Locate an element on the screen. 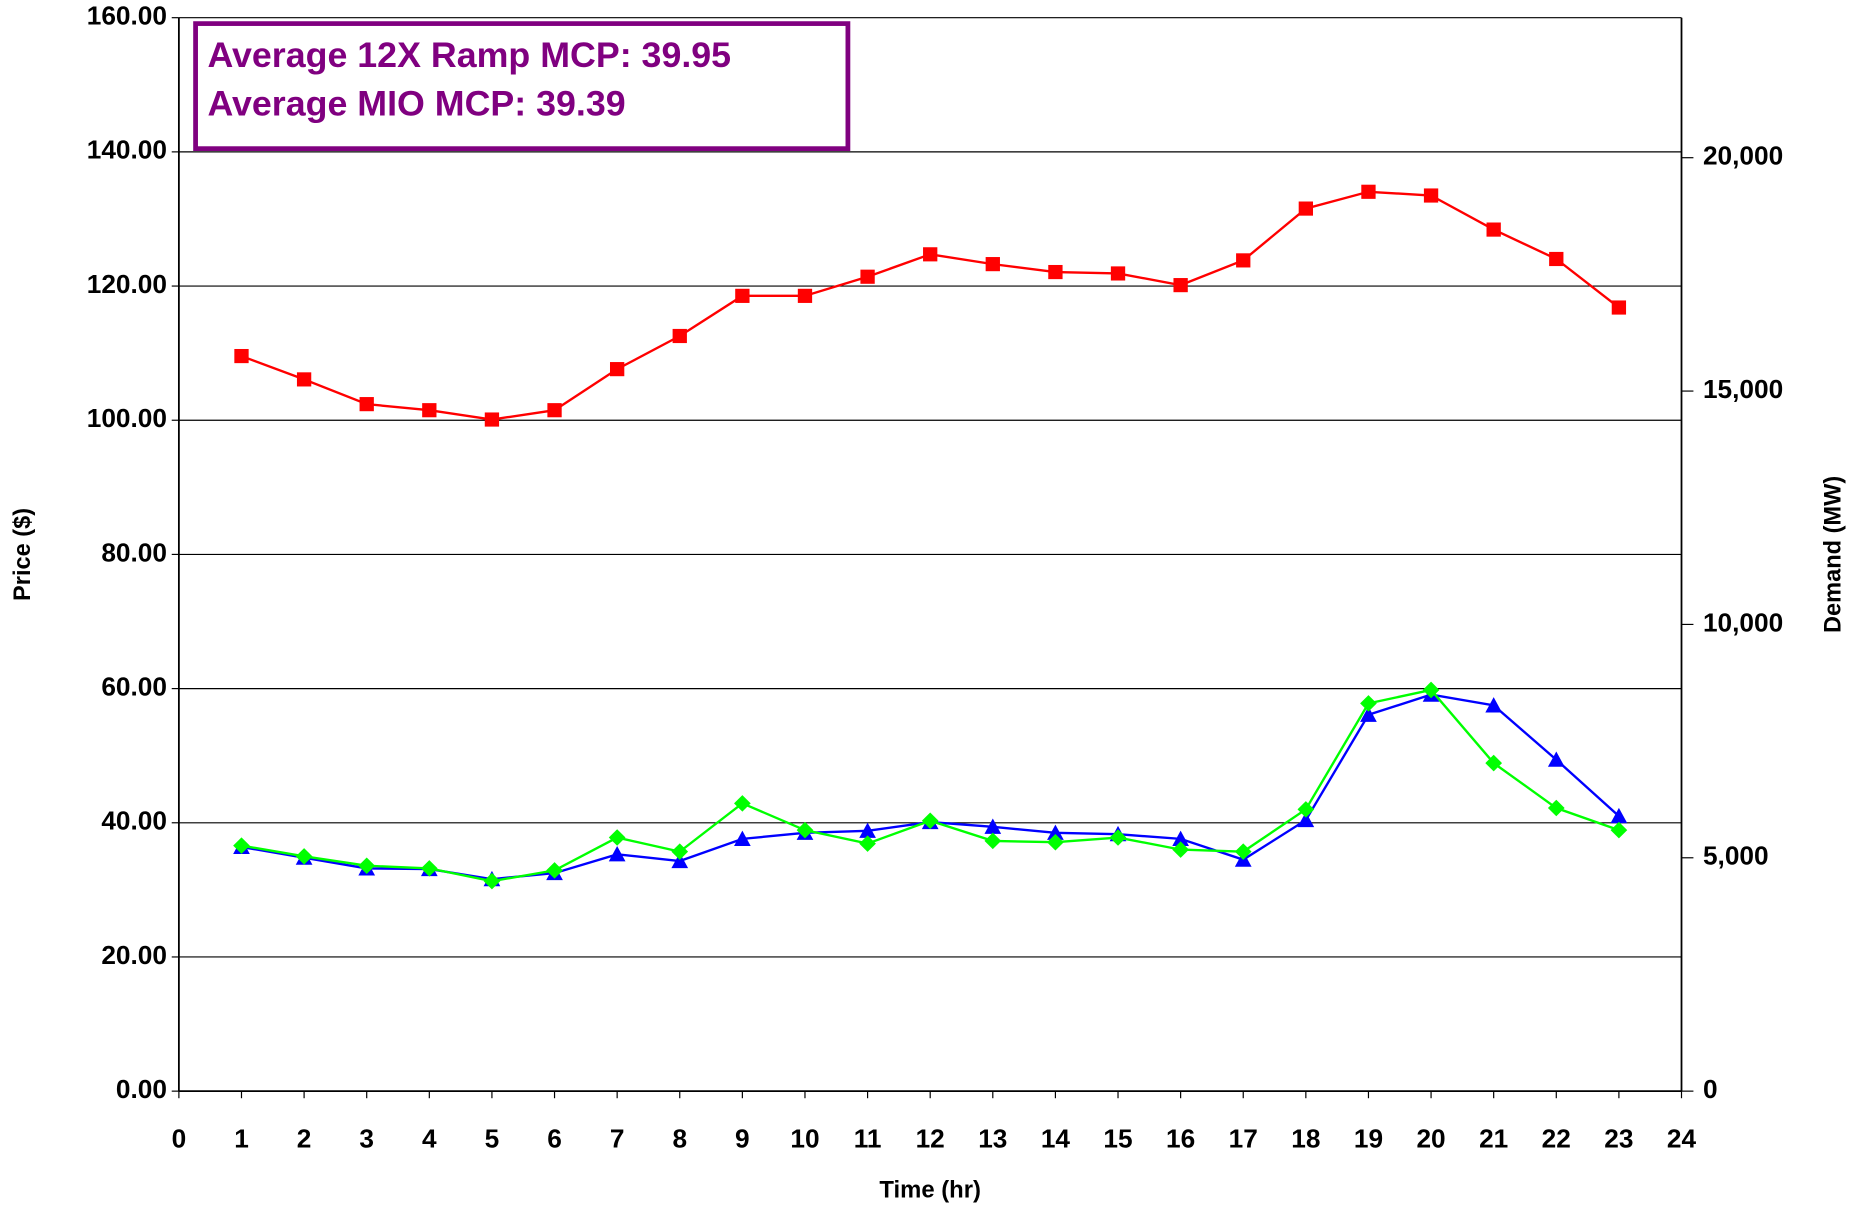 This screenshot has width=1858, height=1215. y2-axis-label: Demand (MW) is located at coordinates (1833, 554).